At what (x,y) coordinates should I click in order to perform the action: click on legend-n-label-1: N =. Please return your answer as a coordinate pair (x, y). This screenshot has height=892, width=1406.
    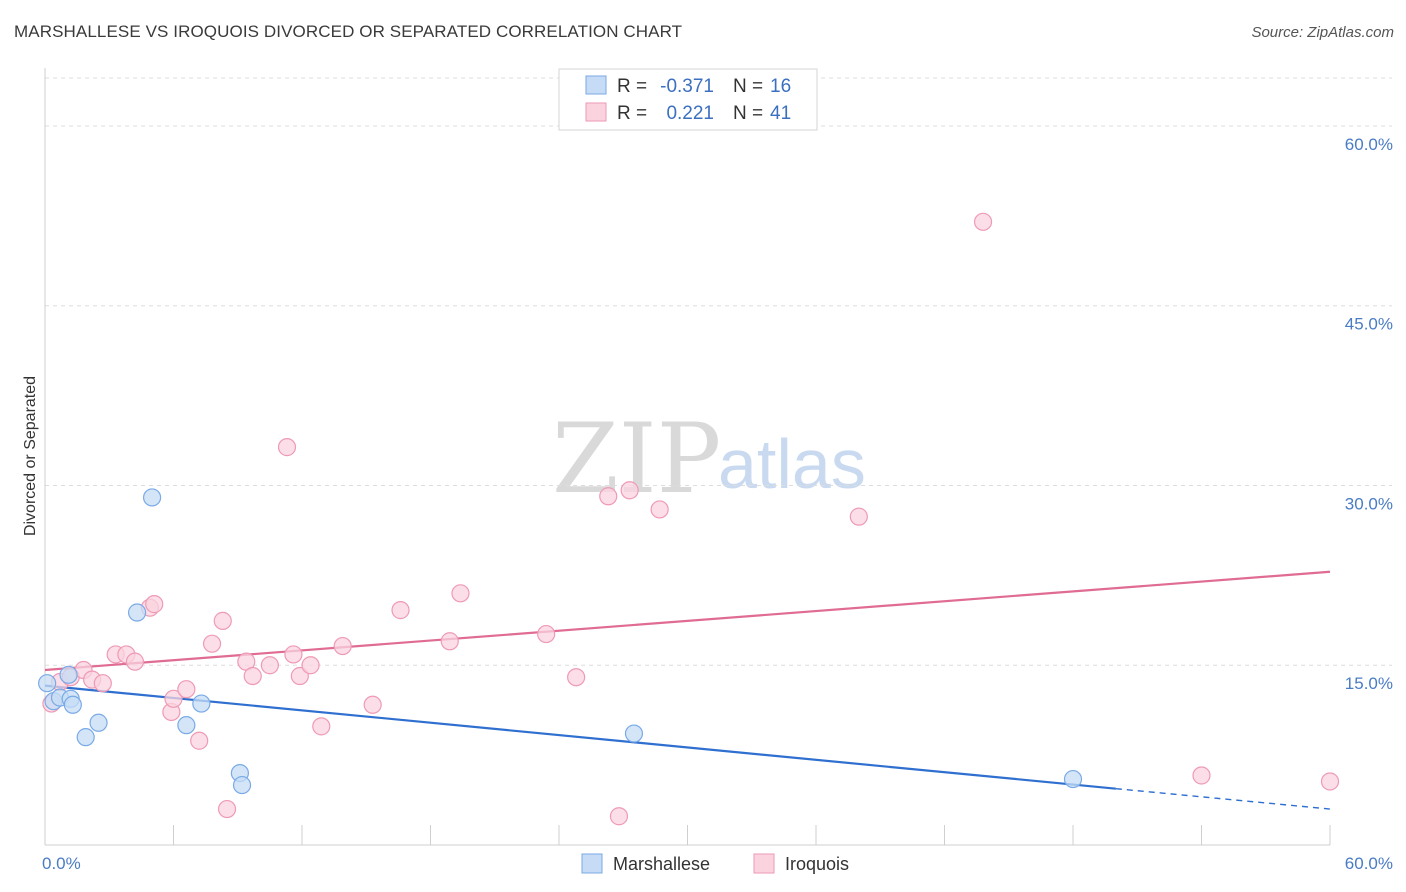
    Looking at the image, I should click on (748, 86).